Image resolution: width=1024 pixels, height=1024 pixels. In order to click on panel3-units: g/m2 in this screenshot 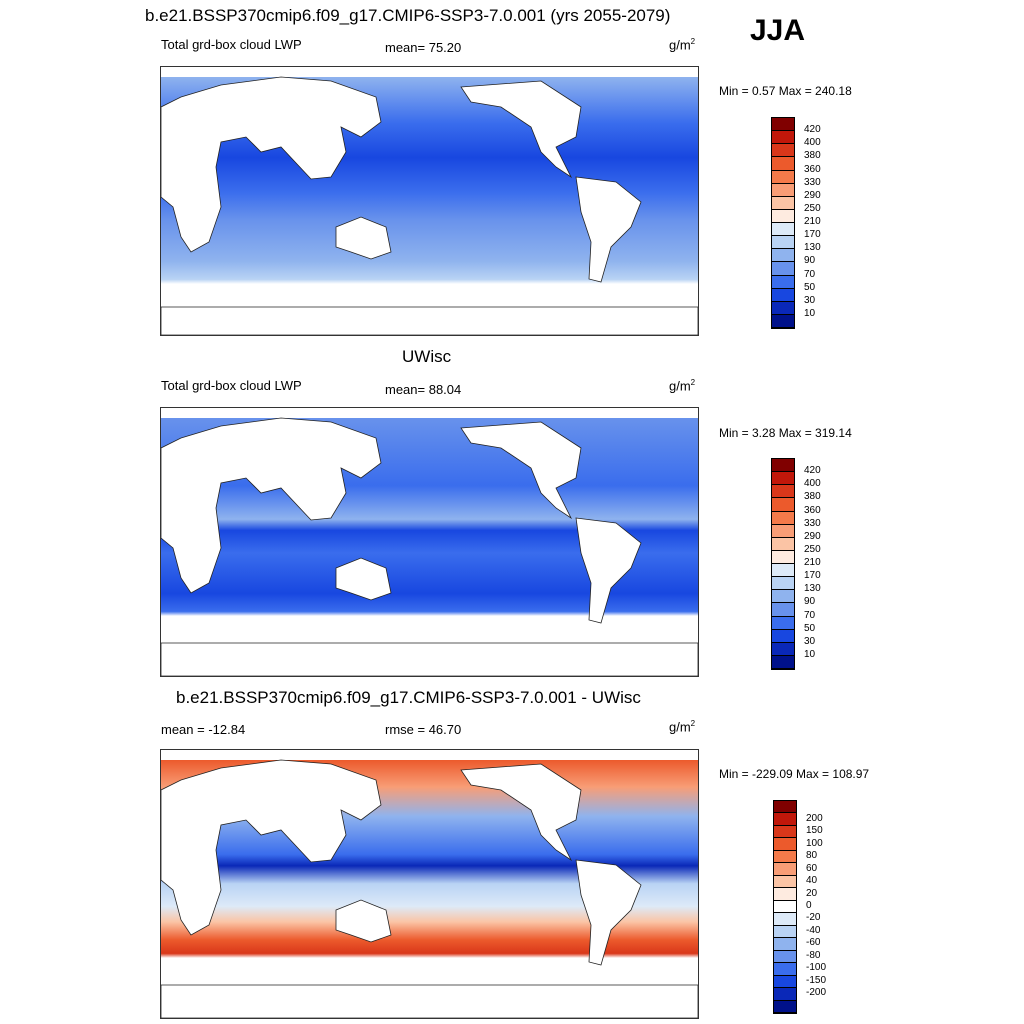, I will do `click(682, 727)`.